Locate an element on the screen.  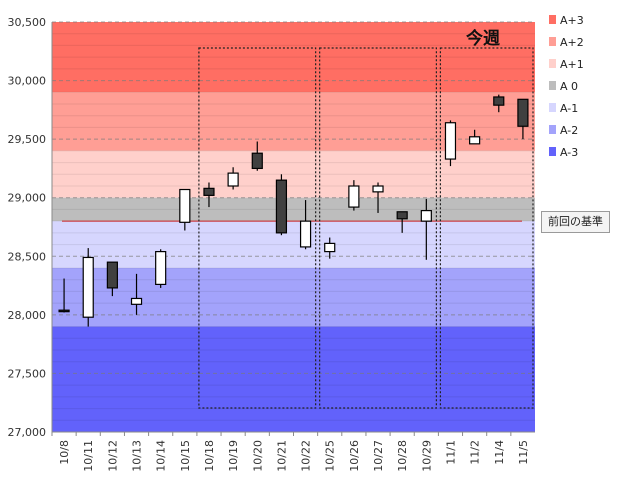
legend: A+3 A+2 A+1 A 0 A-1 A-2 A-3 is located at coordinates (566, 86).